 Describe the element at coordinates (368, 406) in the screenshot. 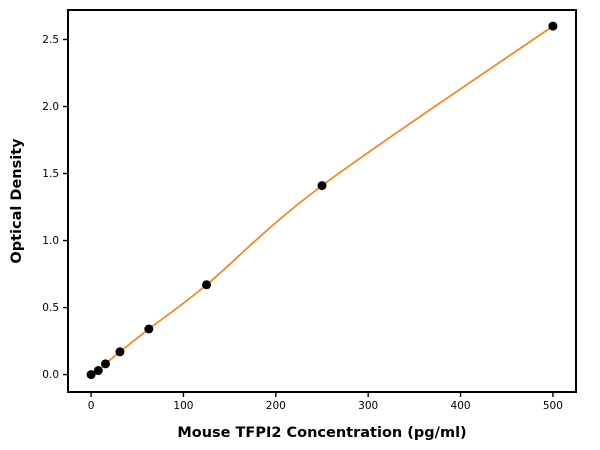

I see `x-tick-label: 300` at that location.